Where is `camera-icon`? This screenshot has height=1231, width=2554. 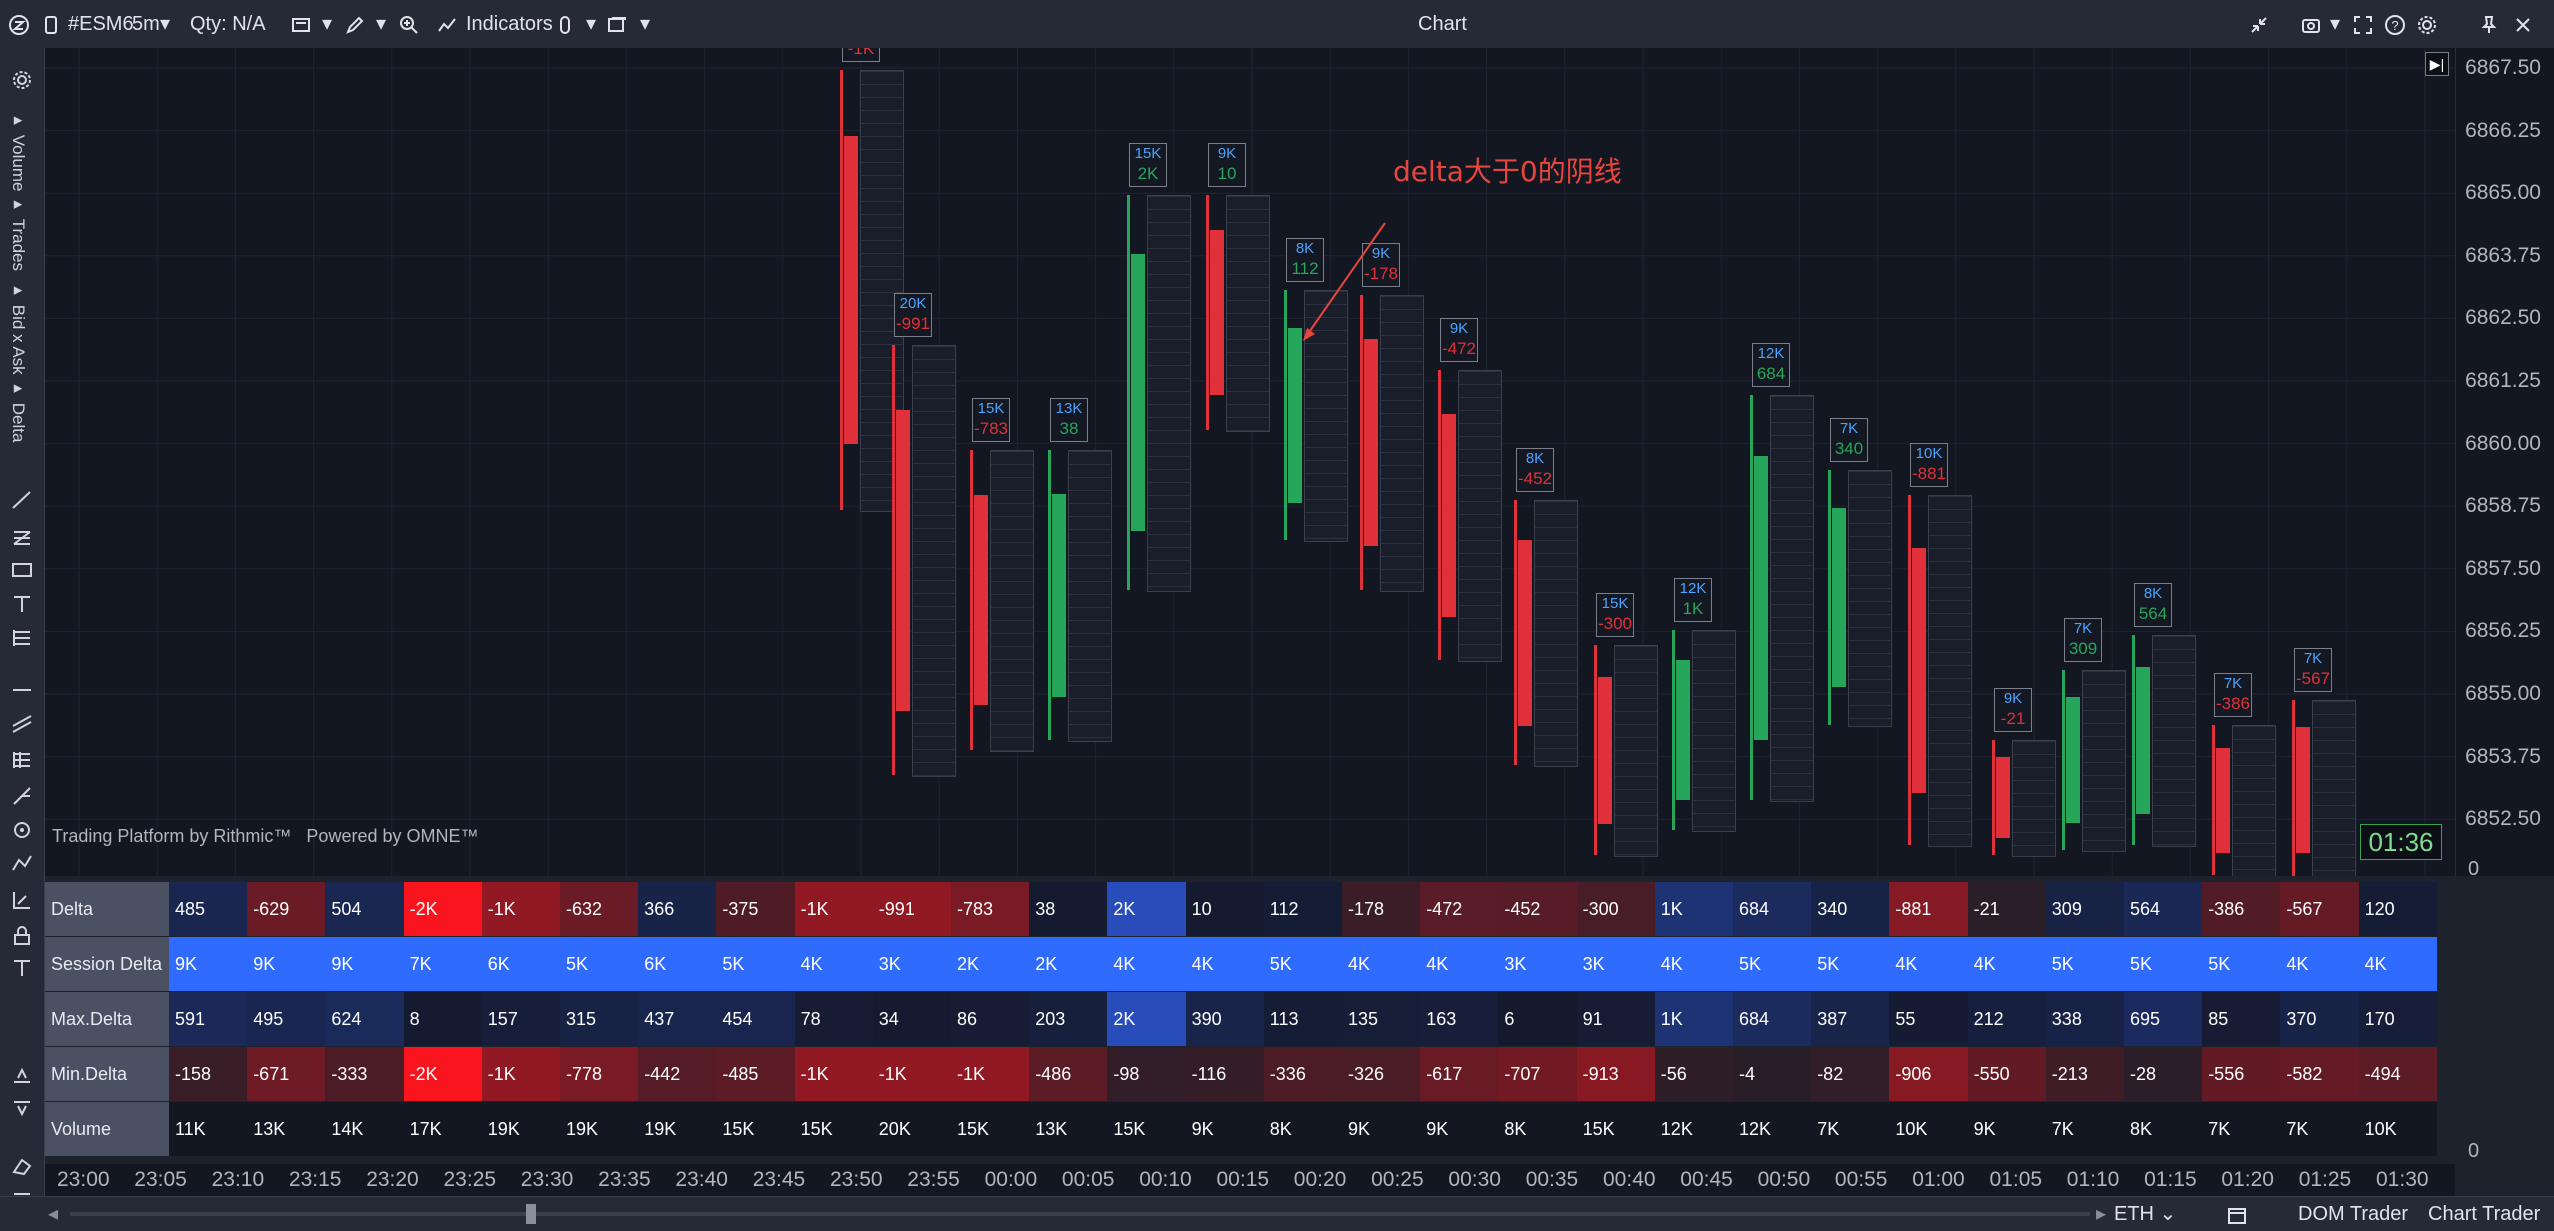 camera-icon is located at coordinates (2311, 24).